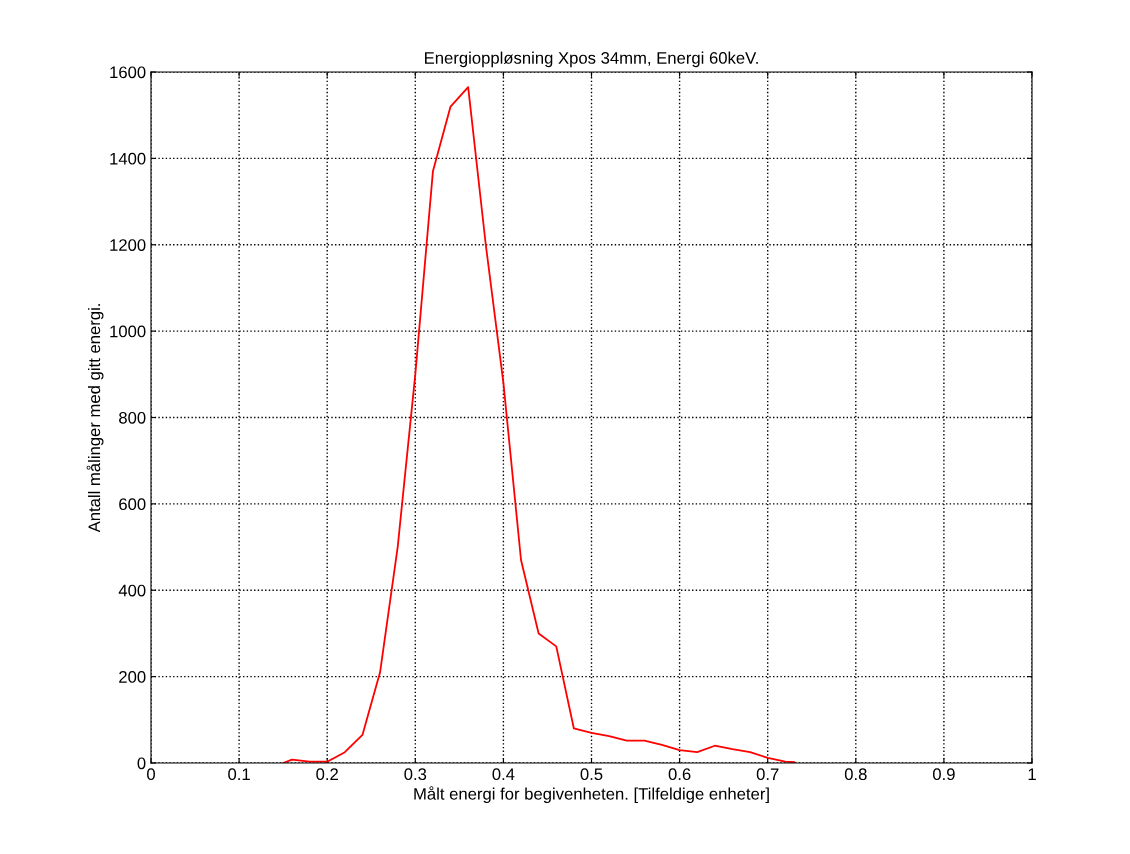 This screenshot has height=854, width=1130. Describe the element at coordinates (128, 72) in the screenshot. I see `y-tick-label: 1600` at that location.